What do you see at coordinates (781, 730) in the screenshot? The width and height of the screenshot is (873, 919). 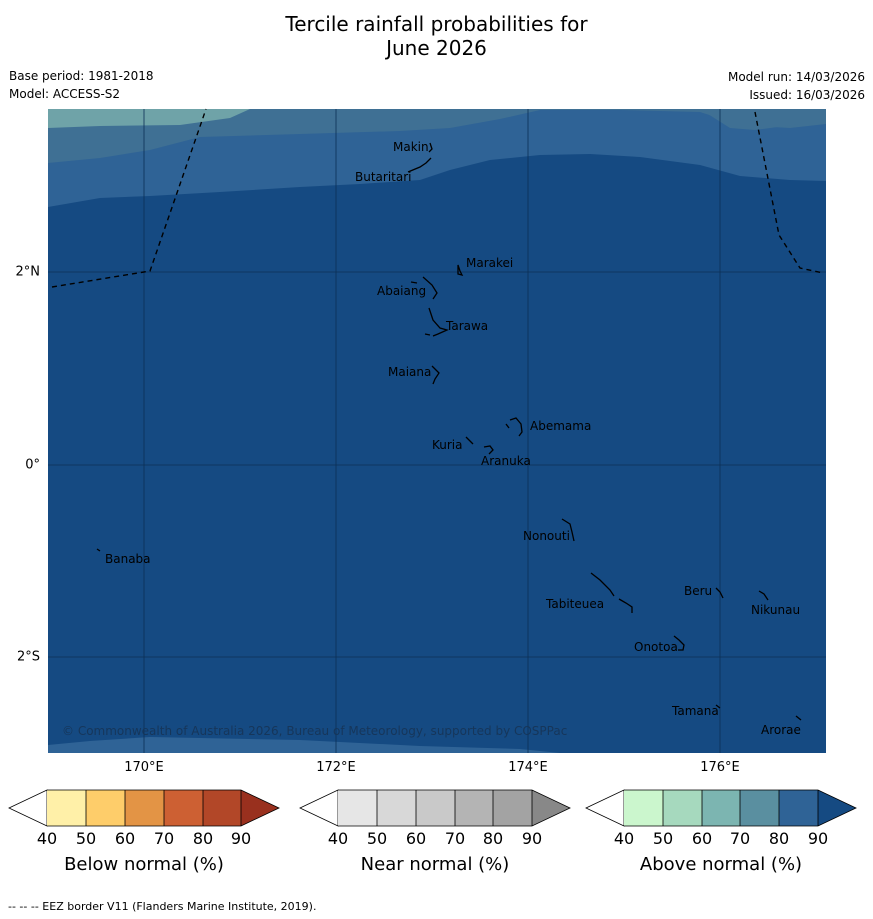 I see `place-label-arorae: Arorae` at bounding box center [781, 730].